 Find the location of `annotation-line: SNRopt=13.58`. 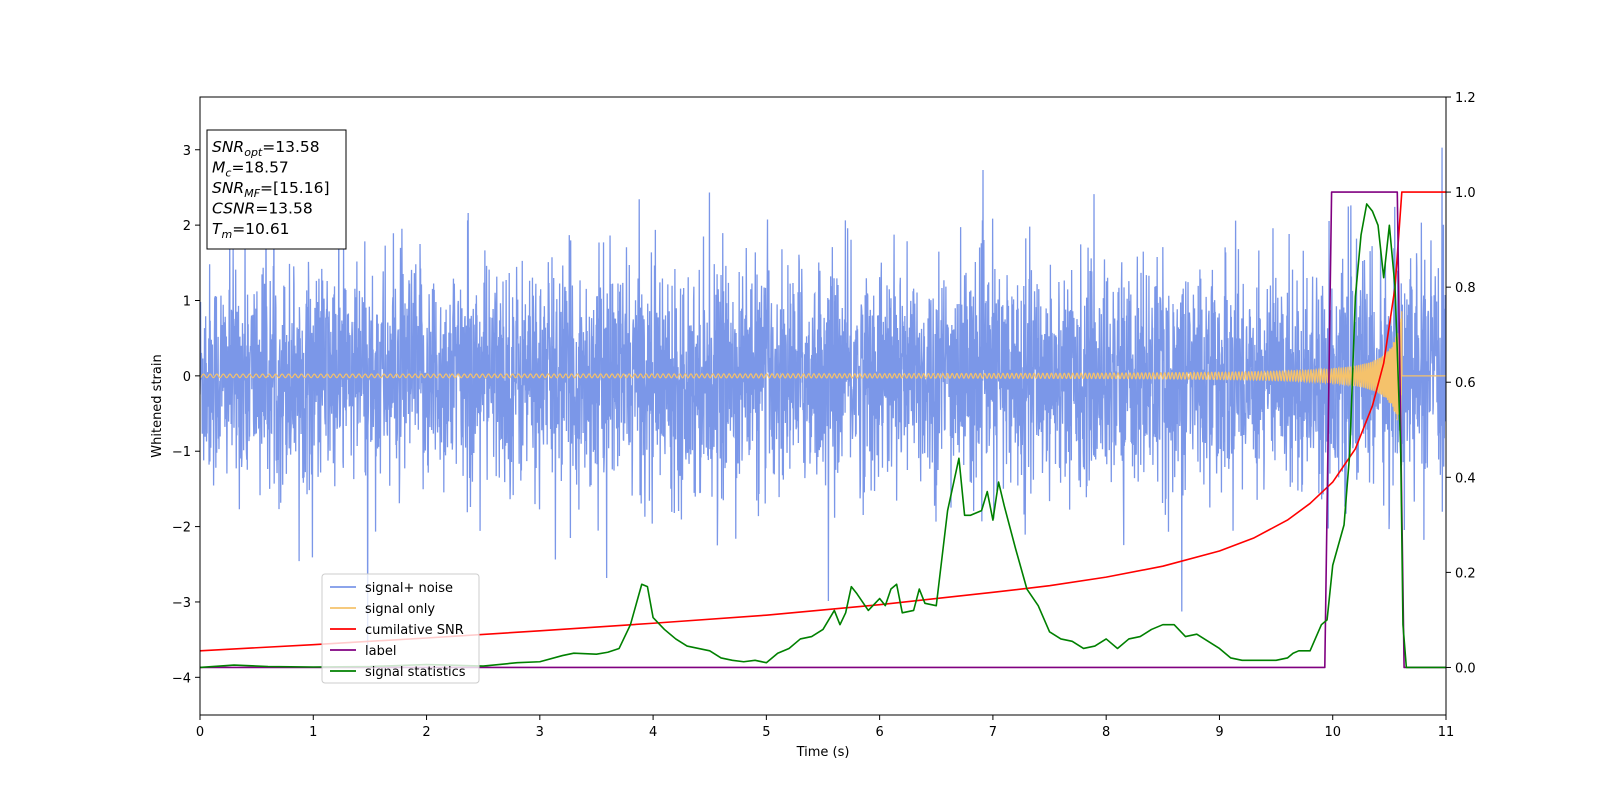

annotation-line: SNRopt=13.58 is located at coordinates (266, 148).